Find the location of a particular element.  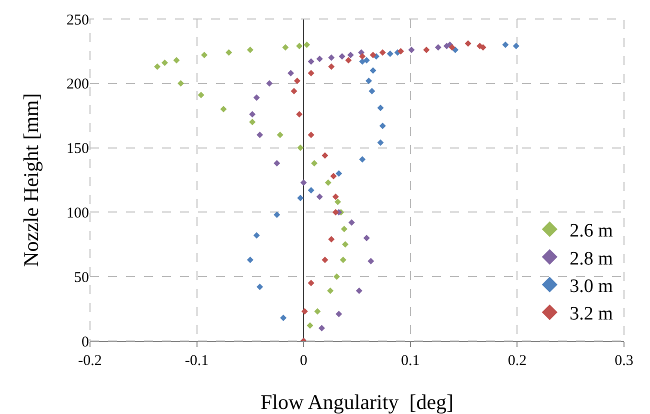

x-tick-label: 0.1 is located at coordinates (410, 361).